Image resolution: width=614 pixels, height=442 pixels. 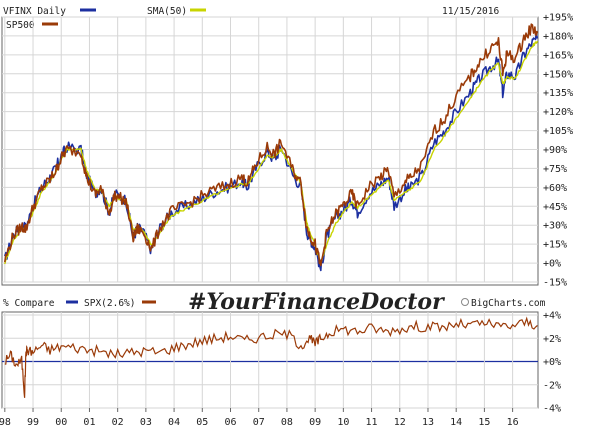 What do you see at coordinates (558, 18) in the screenshot?
I see `upper-y-tick-label: +195%` at bounding box center [558, 18].